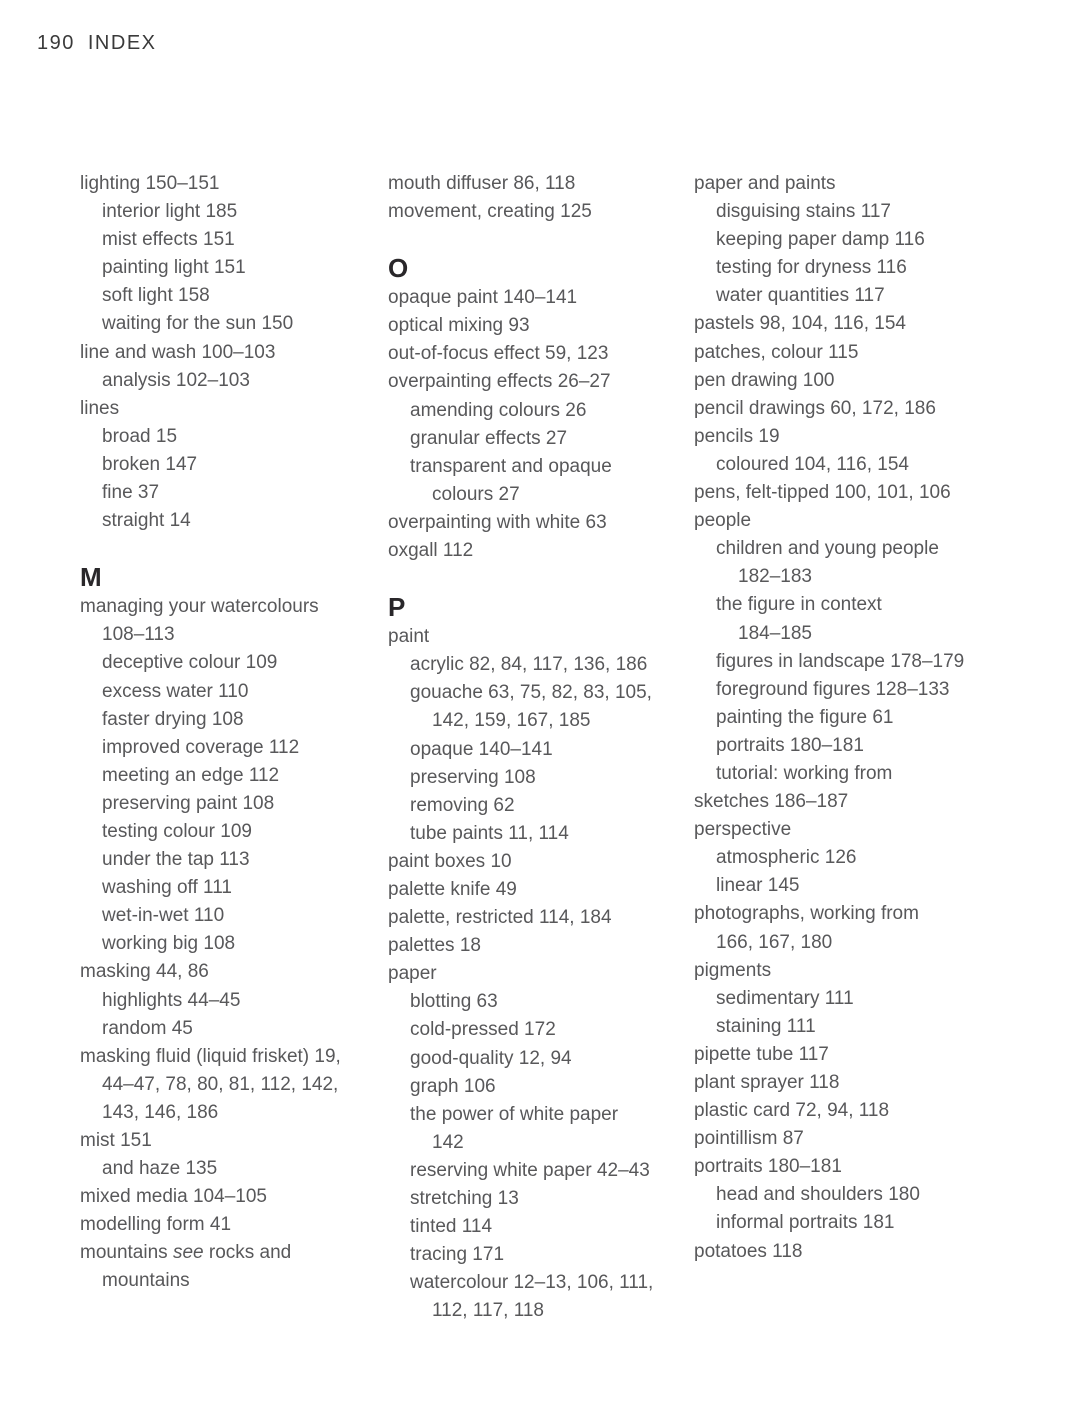  What do you see at coordinates (156, 296) in the screenshot?
I see `index-entry: soft light 158` at bounding box center [156, 296].